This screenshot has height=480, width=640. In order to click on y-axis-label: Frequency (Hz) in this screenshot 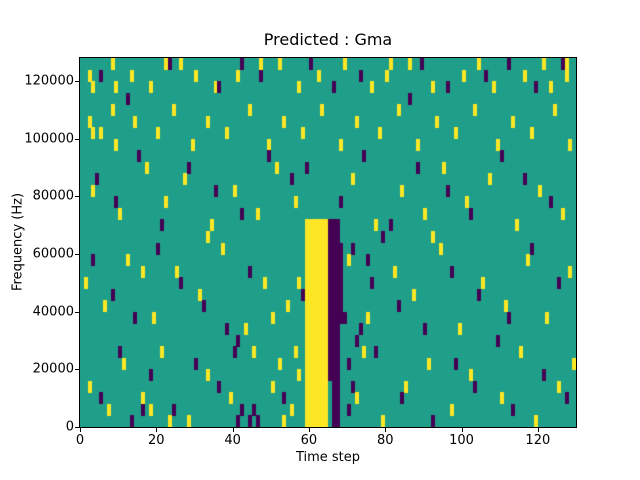, I will do `click(18, 242)`.